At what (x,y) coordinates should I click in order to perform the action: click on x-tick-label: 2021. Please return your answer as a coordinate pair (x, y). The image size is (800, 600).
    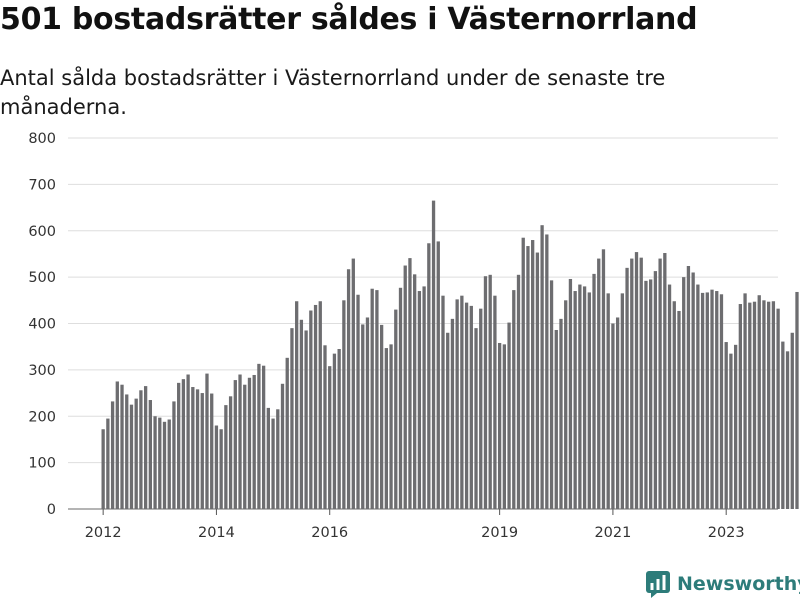
    Looking at the image, I should click on (612, 533).